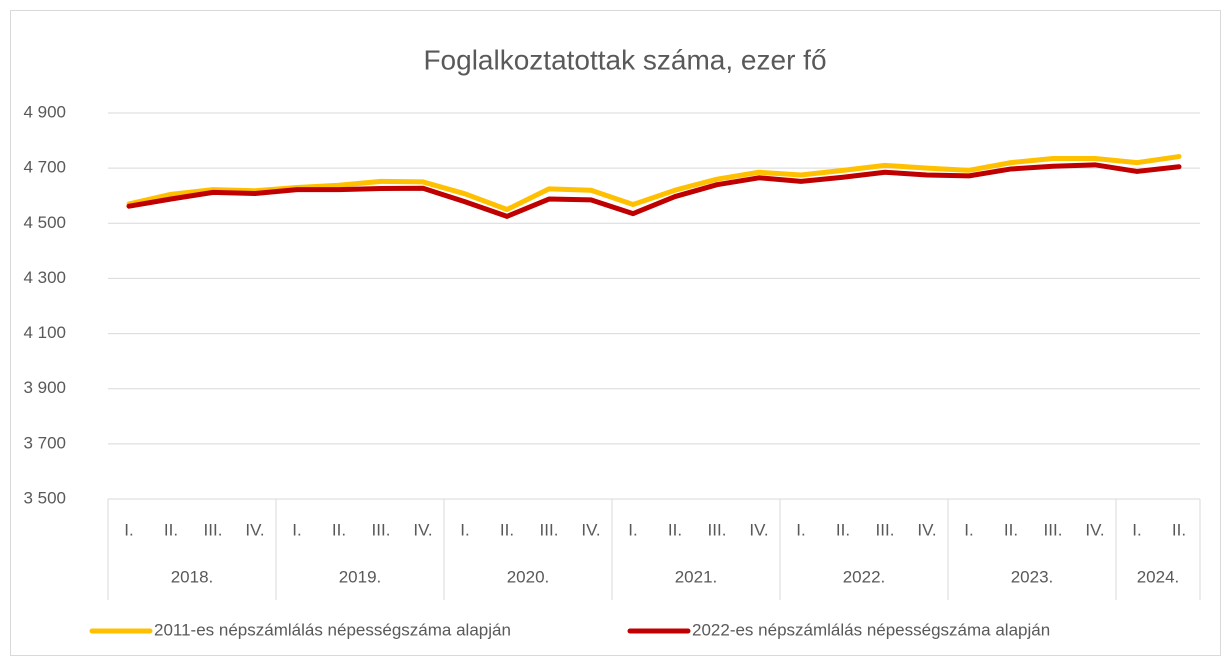  What do you see at coordinates (44, 387) in the screenshot?
I see `y-tick-label: 3 900` at bounding box center [44, 387].